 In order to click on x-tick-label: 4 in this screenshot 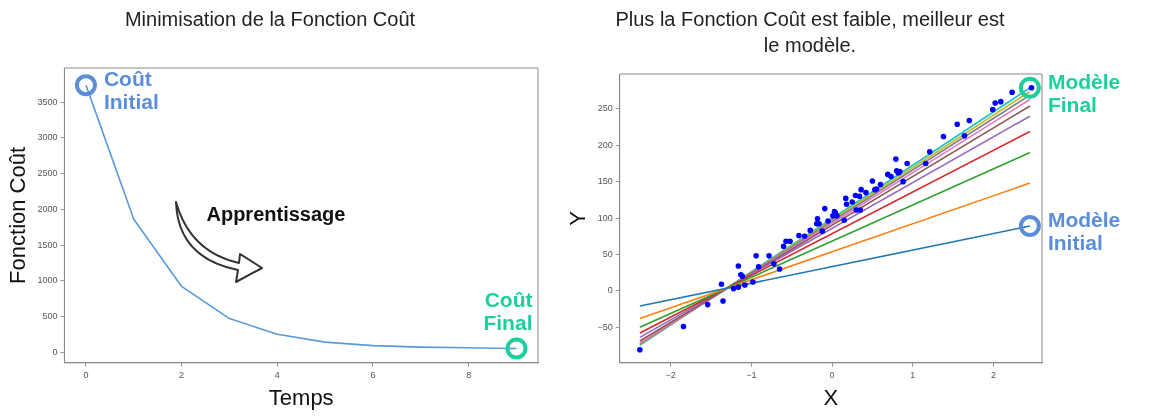, I will do `click(277, 374)`.